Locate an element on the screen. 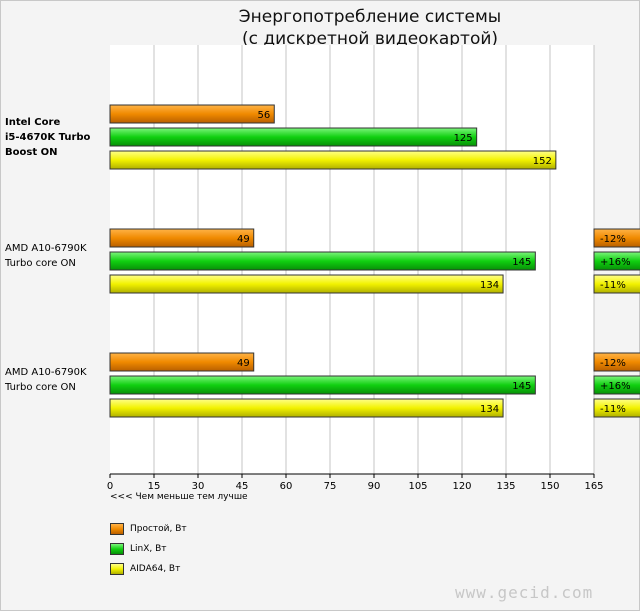 The image size is (640, 611). legend-item: LinX, Вт is located at coordinates (138, 549).